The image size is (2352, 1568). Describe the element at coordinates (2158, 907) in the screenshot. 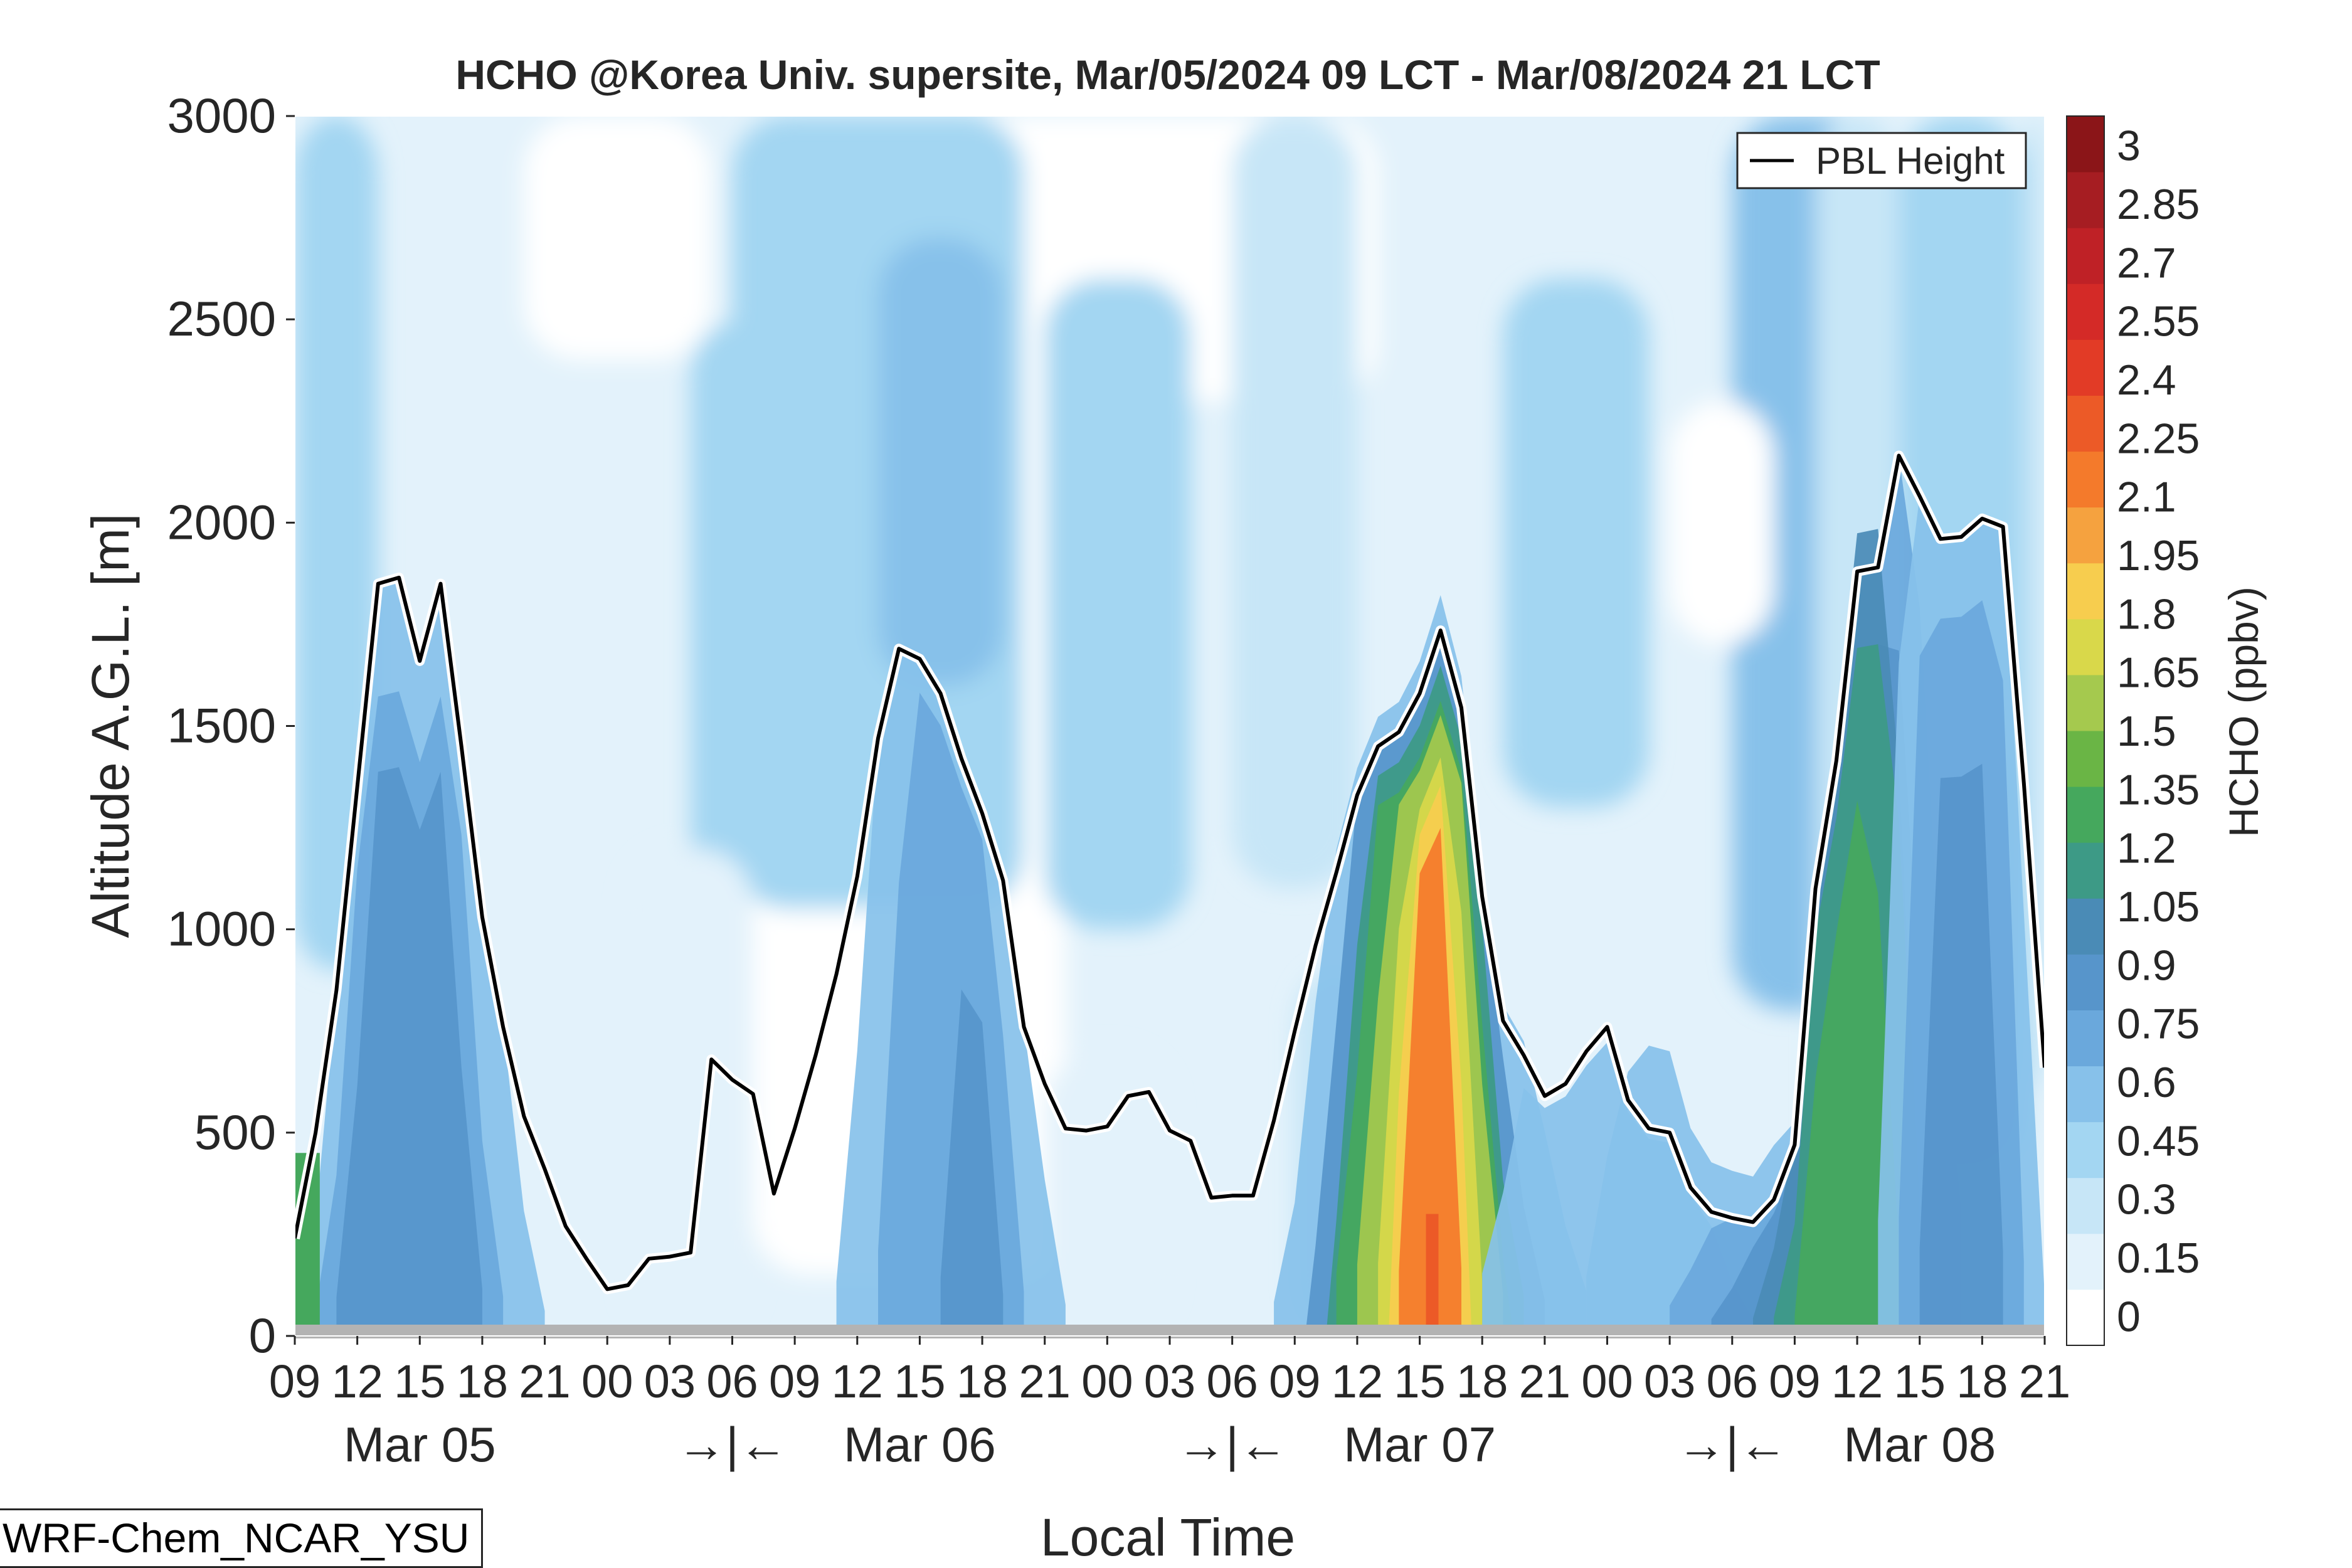

I see `colorbar-tick-label: 1.05` at that location.